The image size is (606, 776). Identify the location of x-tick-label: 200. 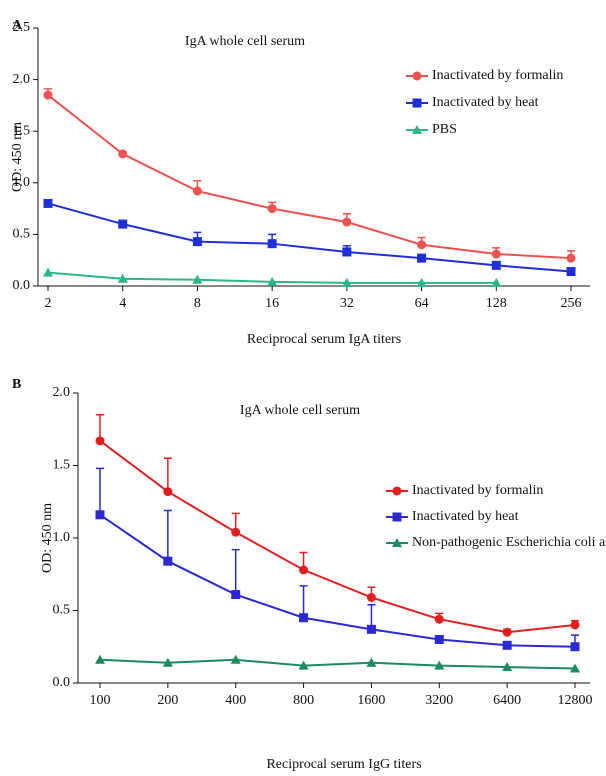
(167, 700).